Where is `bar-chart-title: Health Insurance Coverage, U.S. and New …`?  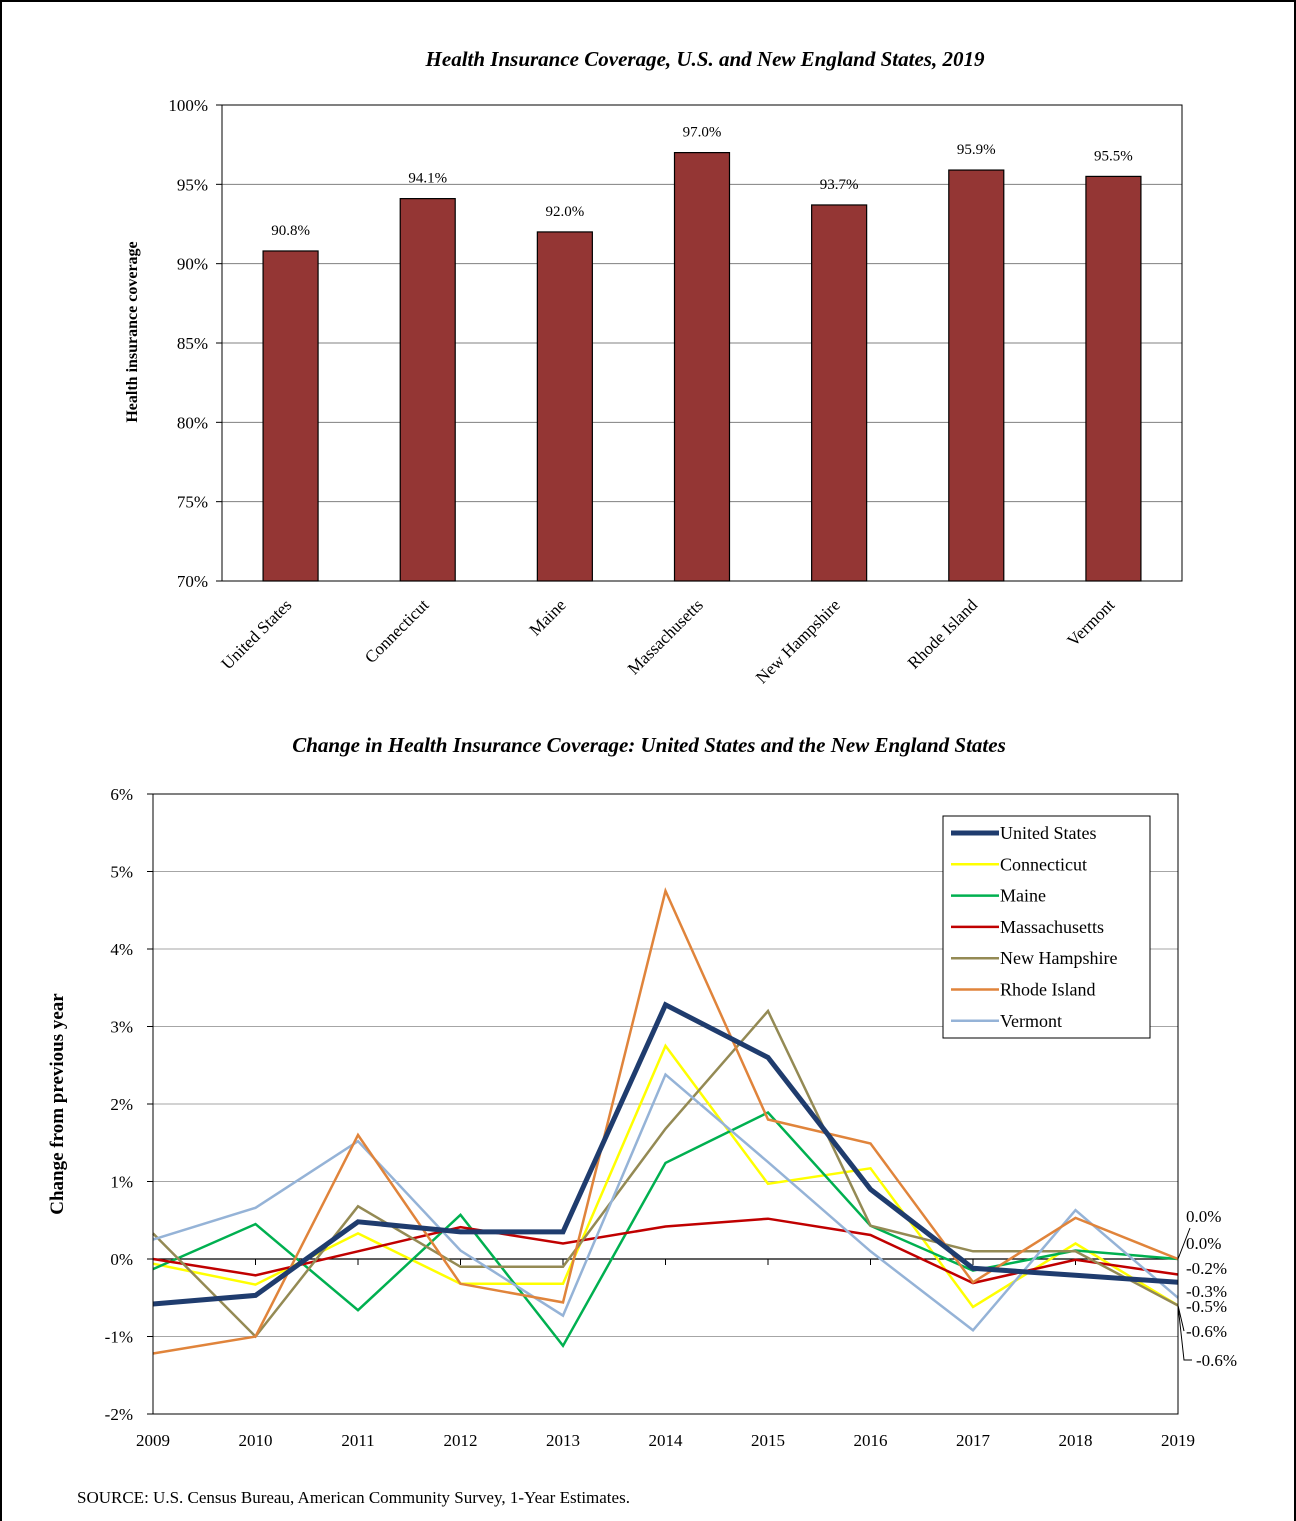
bar-chart-title: Health Insurance Coverage, U.S. and New … is located at coordinates (705, 59).